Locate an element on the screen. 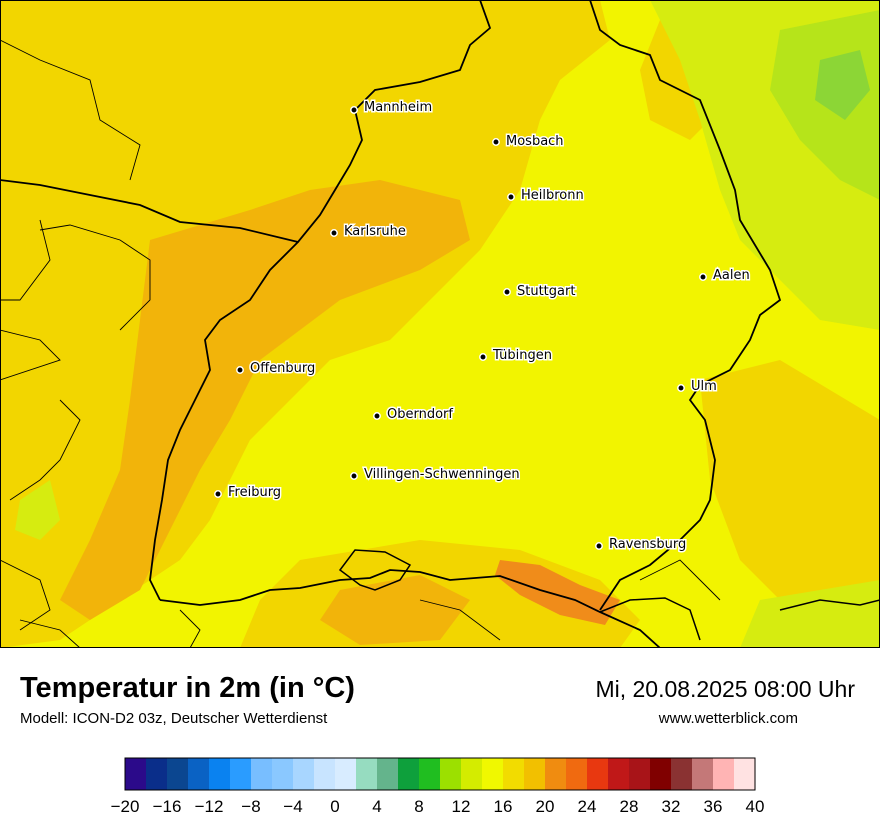 The height and width of the screenshot is (834, 880). city-mosbach: Mosbach is located at coordinates (528, 142).